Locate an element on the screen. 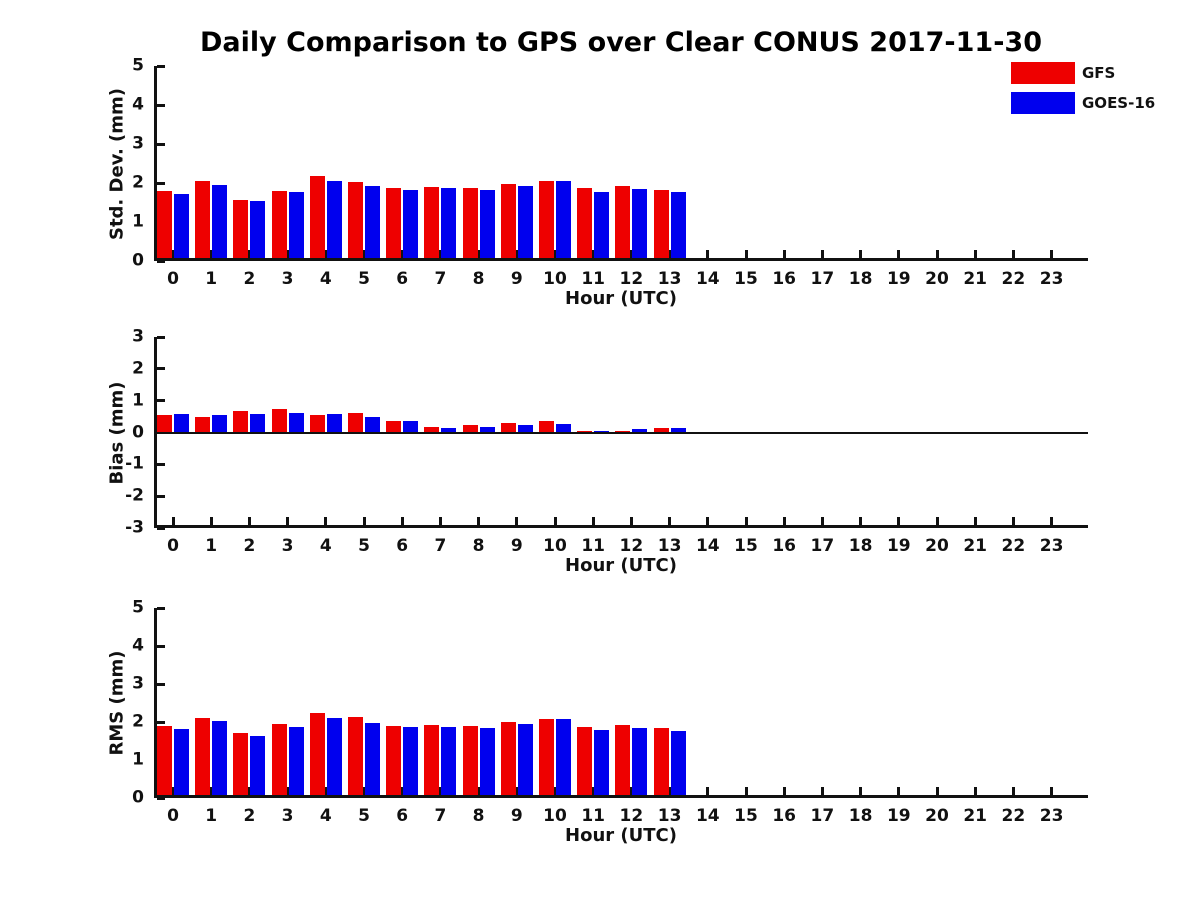 The image size is (1200, 900). legend-label-gfs: GFS is located at coordinates (1099, 73).